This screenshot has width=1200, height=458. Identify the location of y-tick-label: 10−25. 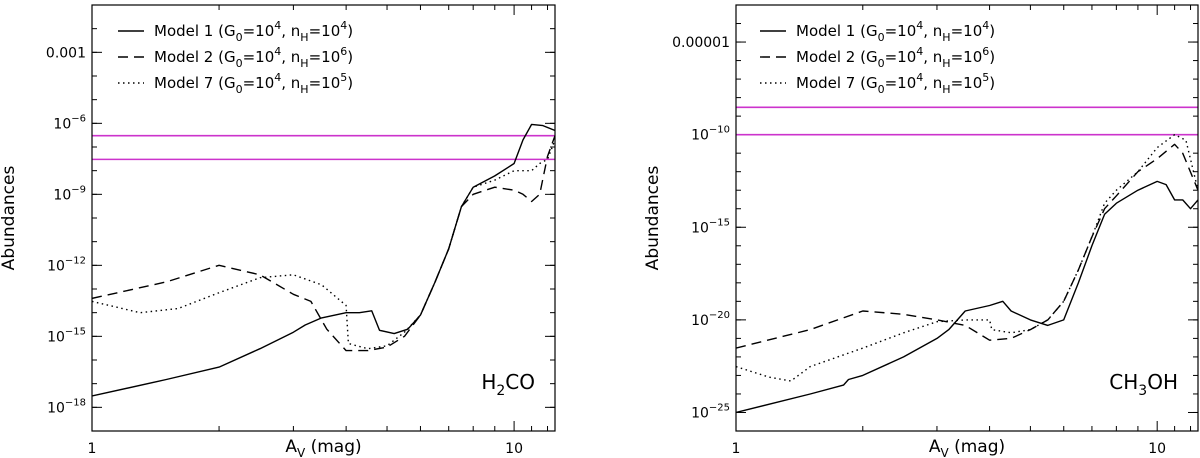
(710, 411).